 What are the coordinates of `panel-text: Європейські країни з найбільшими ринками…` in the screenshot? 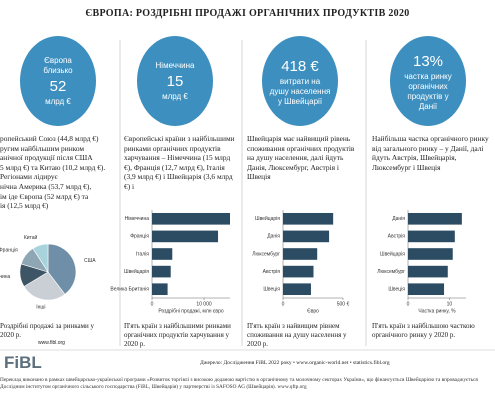 It's located at (179, 162).